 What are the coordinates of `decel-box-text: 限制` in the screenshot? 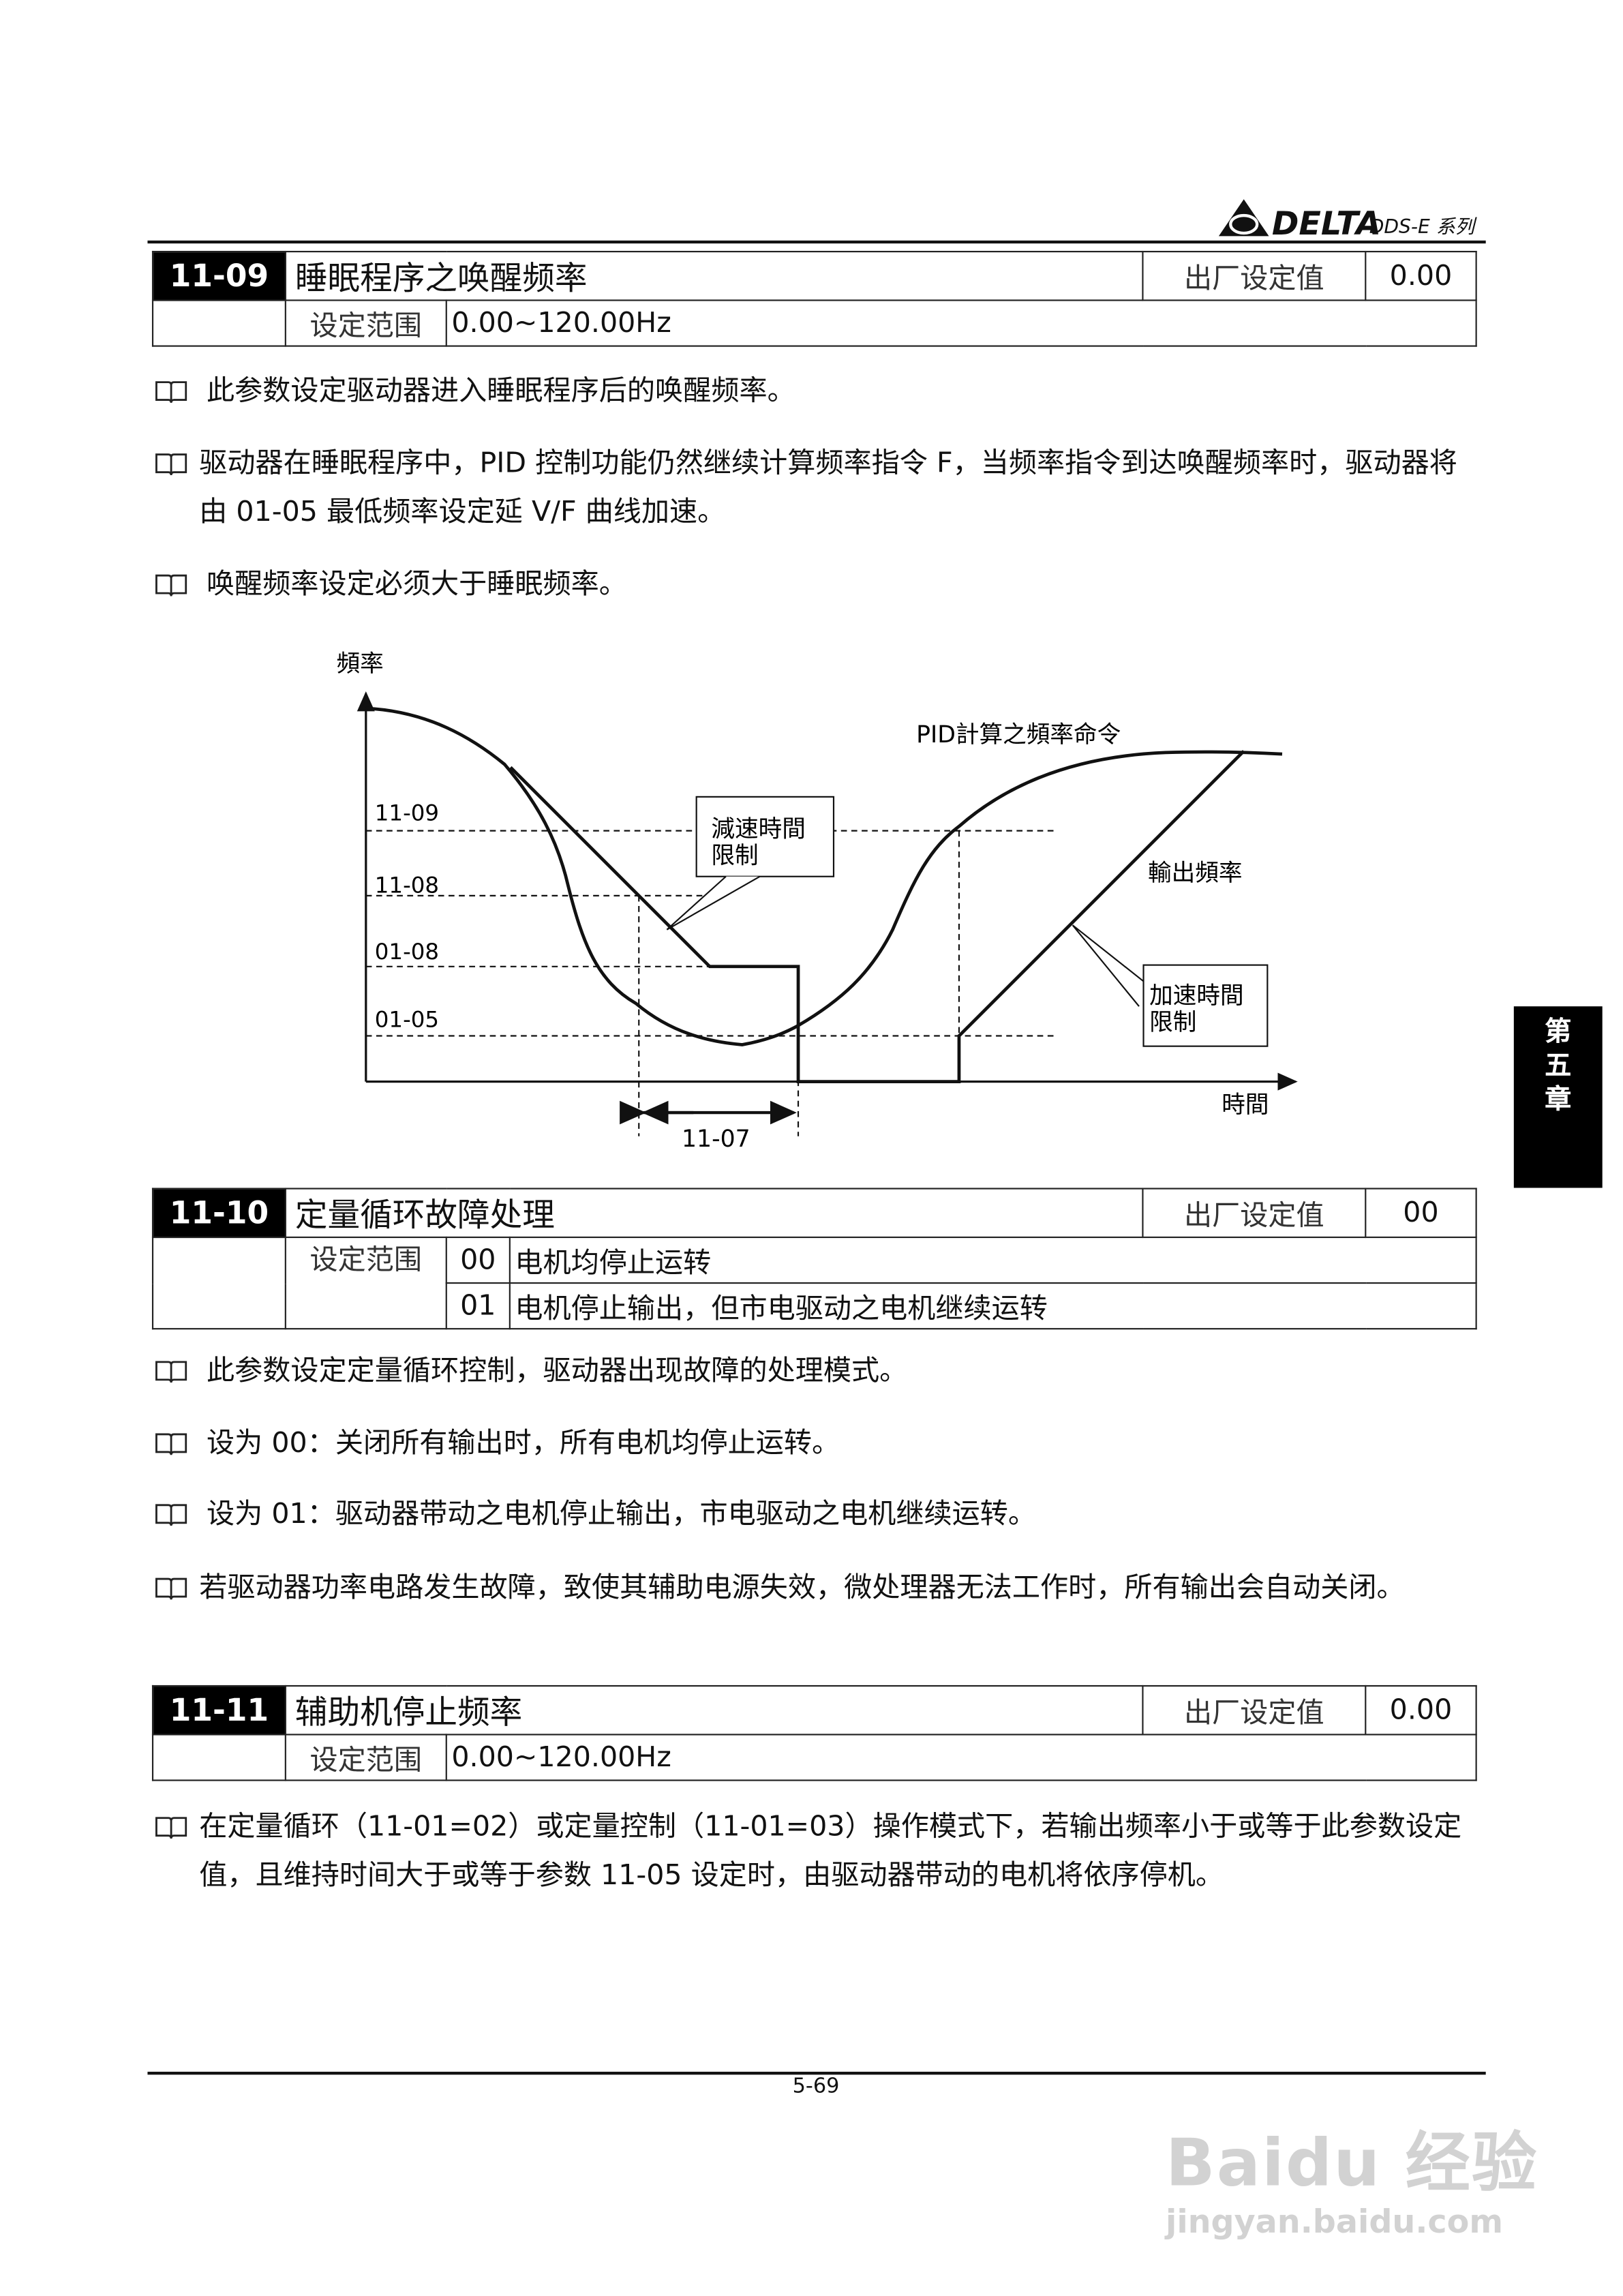 It's located at (735, 856).